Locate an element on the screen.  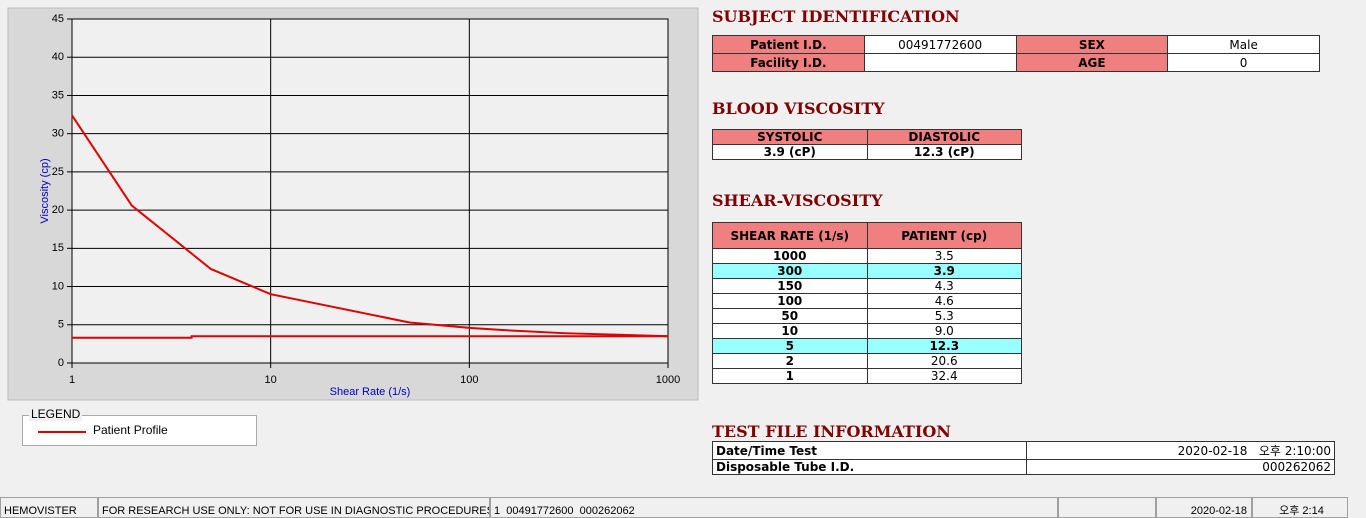
cell: 4.3 is located at coordinates (944, 286).